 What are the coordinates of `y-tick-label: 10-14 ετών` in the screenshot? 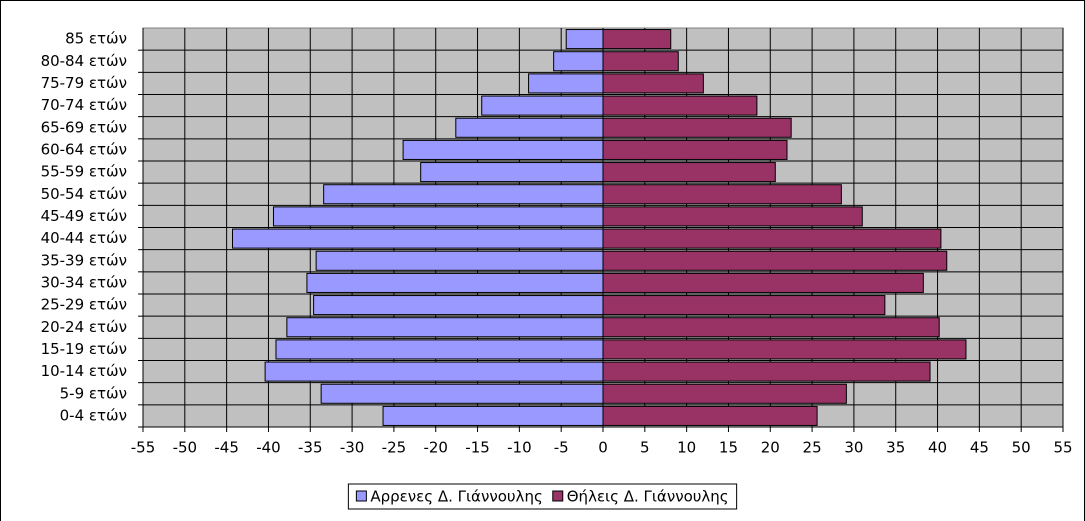 It's located at (84, 371).